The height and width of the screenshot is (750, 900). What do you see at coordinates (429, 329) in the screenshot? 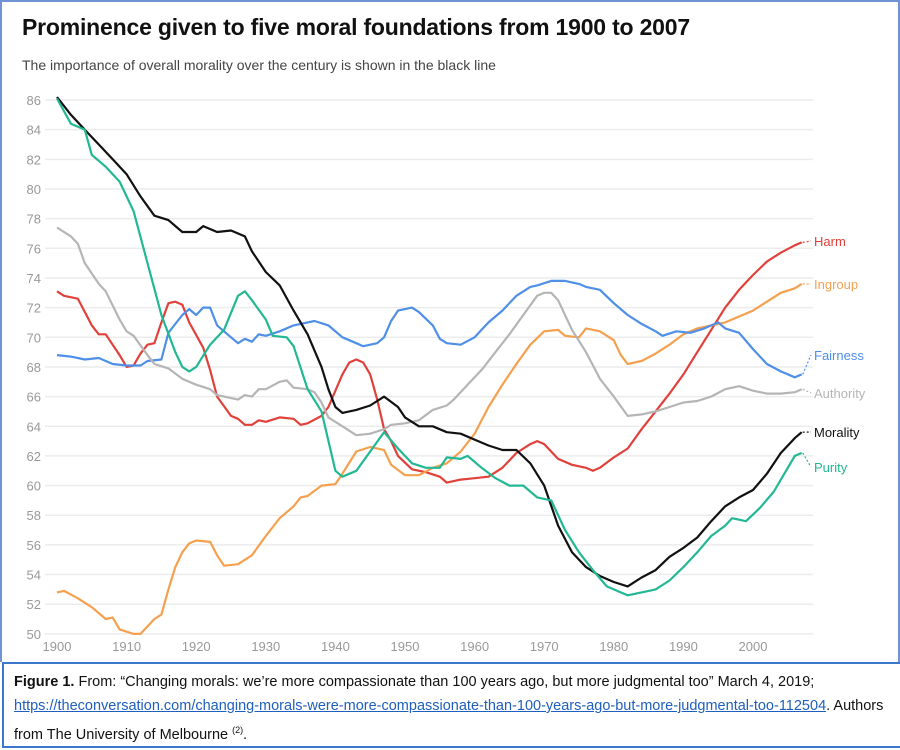
I see `series-line-fairness` at bounding box center [429, 329].